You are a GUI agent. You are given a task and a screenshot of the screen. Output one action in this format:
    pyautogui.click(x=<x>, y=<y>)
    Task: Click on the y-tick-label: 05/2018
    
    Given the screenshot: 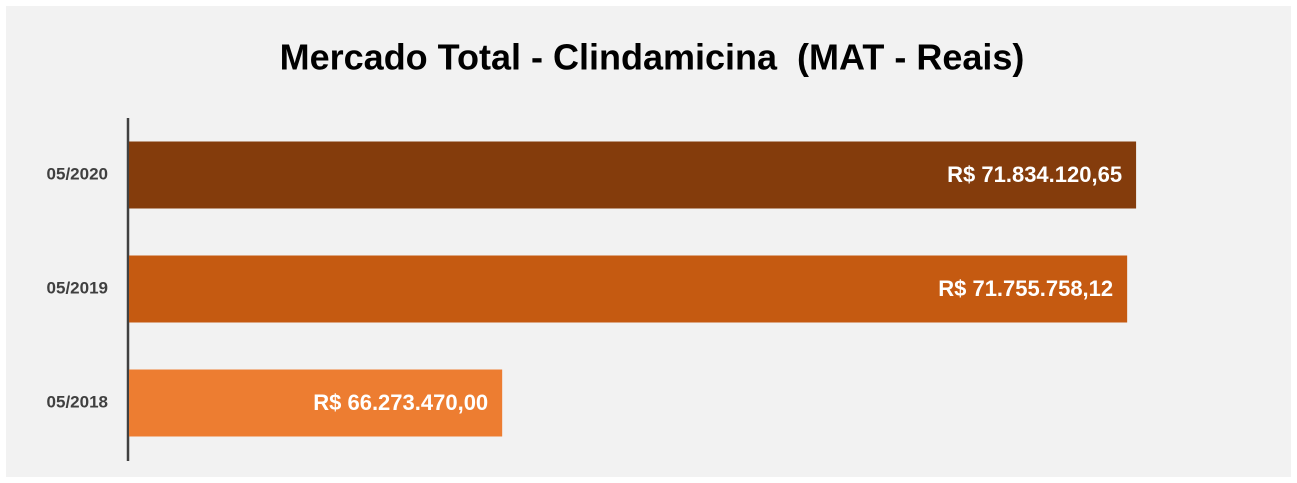 What is the action you would take?
    pyautogui.click(x=77, y=401)
    